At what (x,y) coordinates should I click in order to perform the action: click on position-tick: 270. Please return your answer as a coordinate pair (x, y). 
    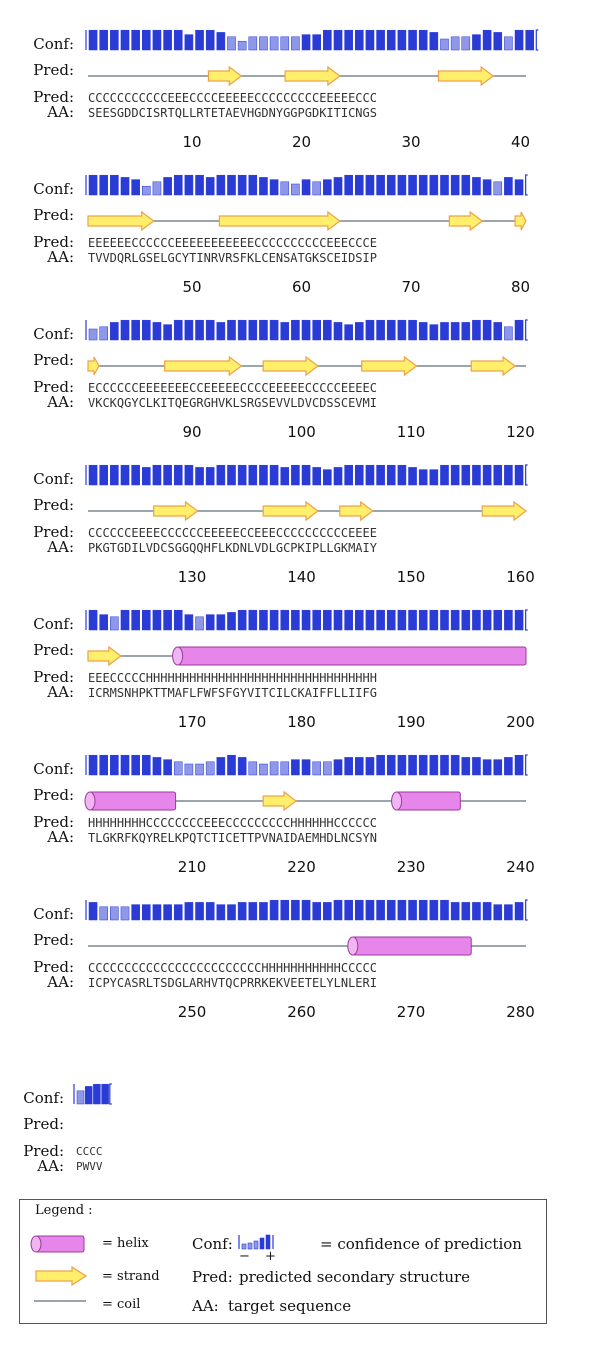
    Looking at the image, I should click on (411, 1012).